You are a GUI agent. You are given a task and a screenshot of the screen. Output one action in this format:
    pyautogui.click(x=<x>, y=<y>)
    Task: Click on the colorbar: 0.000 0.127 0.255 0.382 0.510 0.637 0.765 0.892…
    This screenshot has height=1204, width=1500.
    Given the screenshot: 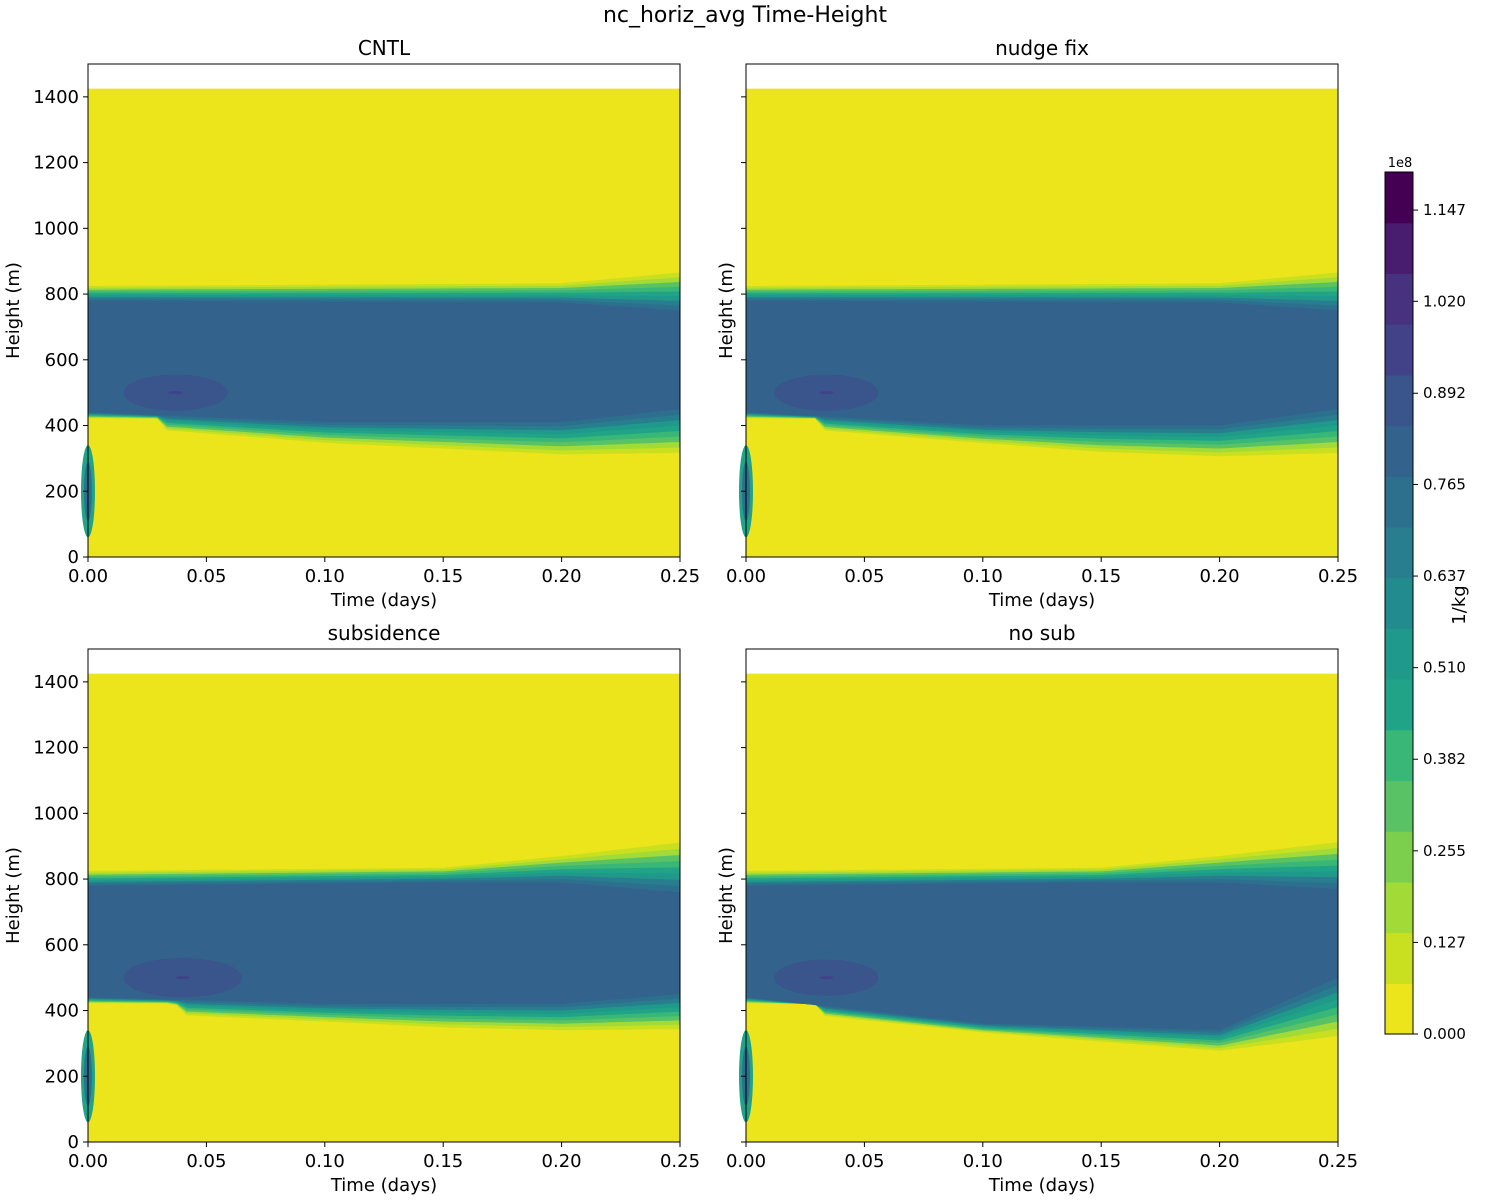 What is the action you would take?
    pyautogui.click(x=1427, y=599)
    